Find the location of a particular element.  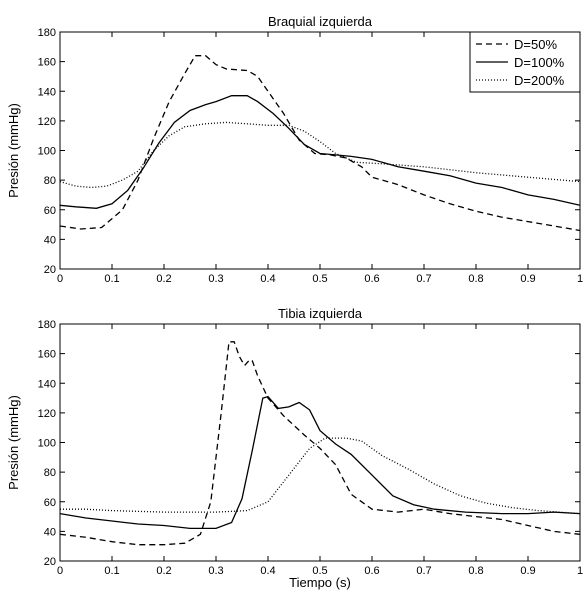

x-axis-label: Tiempo (s) is located at coordinates (320, 582).